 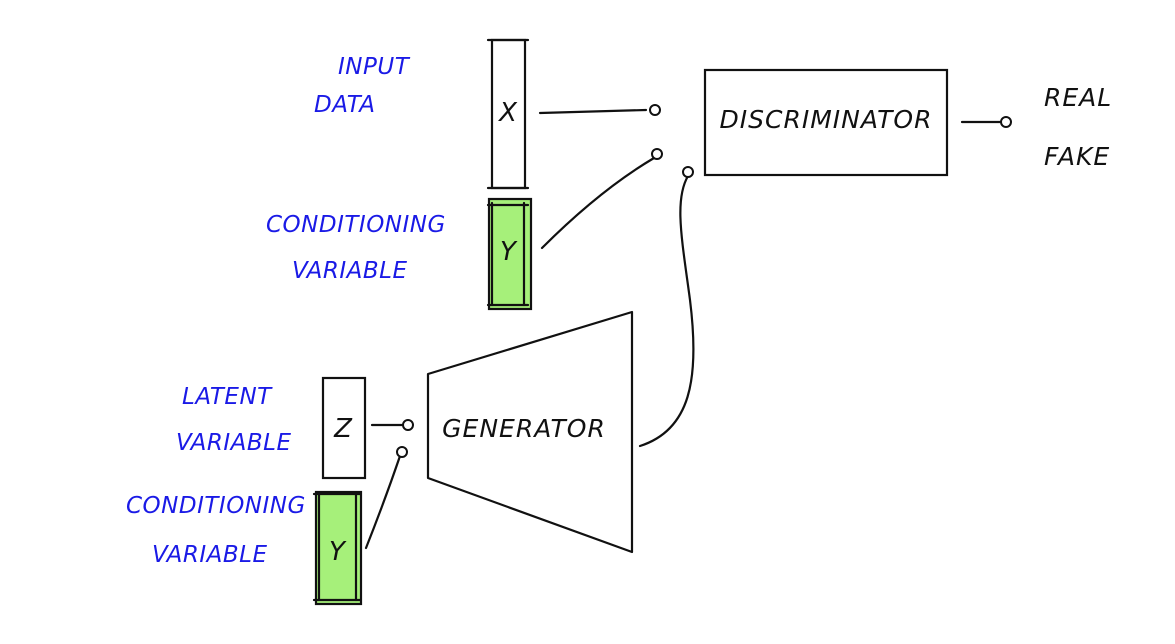 What do you see at coordinates (1077, 156) in the screenshot?
I see `output-fake-label: FAKE` at bounding box center [1077, 156].